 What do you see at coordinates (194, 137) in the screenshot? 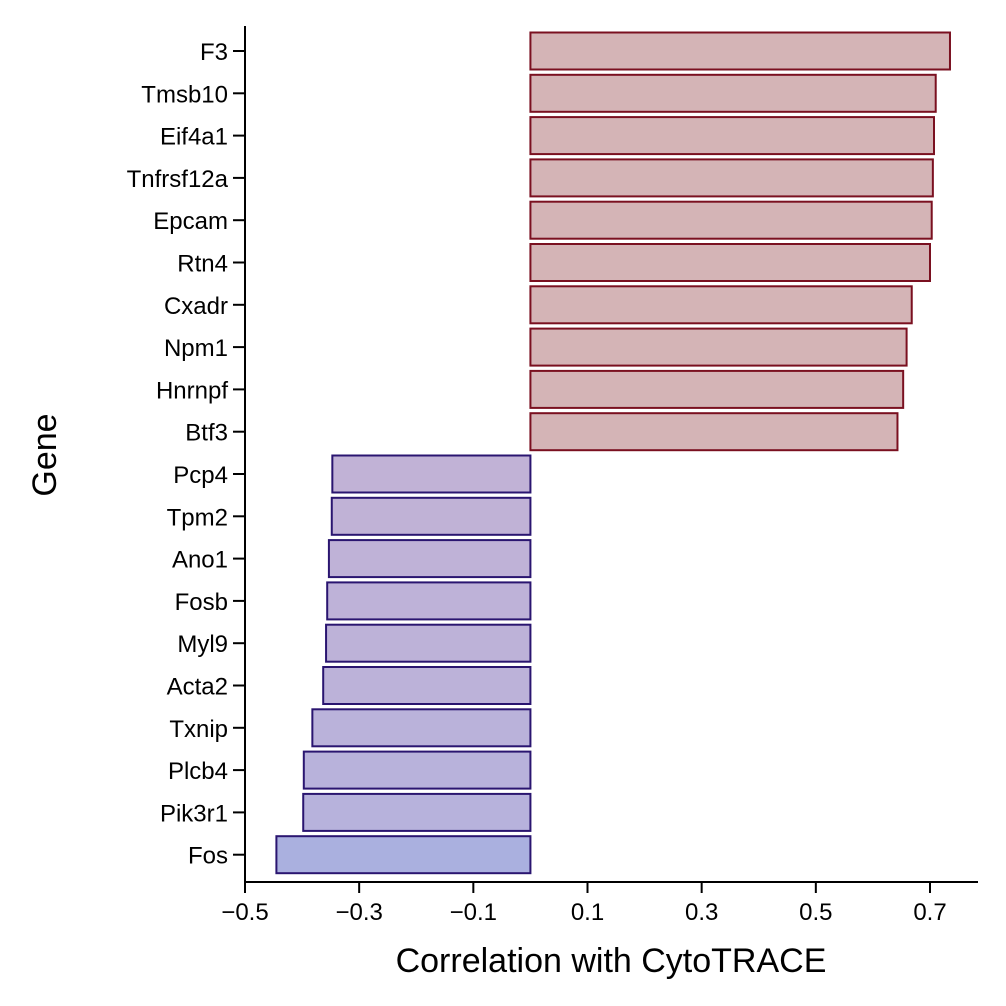
I see `y-tick-label: Eif4a1` at bounding box center [194, 137].